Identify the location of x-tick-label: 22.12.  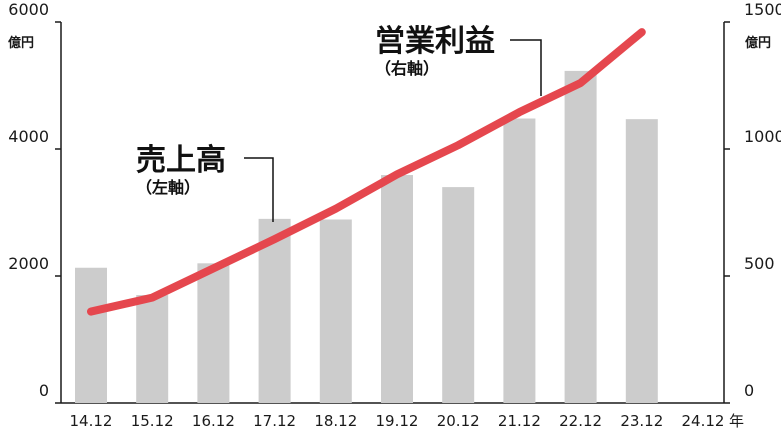
(580, 421).